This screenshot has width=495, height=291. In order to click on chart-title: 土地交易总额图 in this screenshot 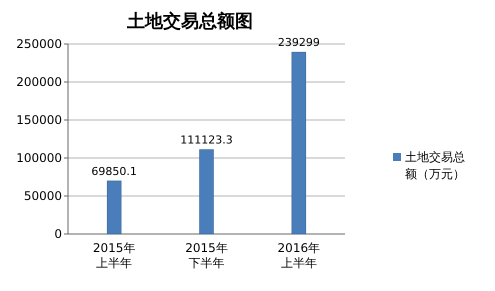, I will do `click(189, 21)`.